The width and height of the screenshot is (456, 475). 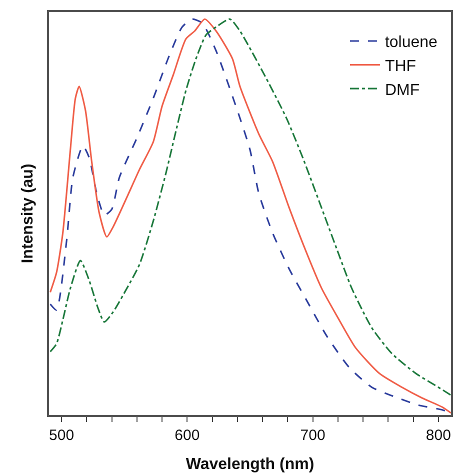 What do you see at coordinates (400, 67) in the screenshot?
I see `legend-label: THF` at bounding box center [400, 67].